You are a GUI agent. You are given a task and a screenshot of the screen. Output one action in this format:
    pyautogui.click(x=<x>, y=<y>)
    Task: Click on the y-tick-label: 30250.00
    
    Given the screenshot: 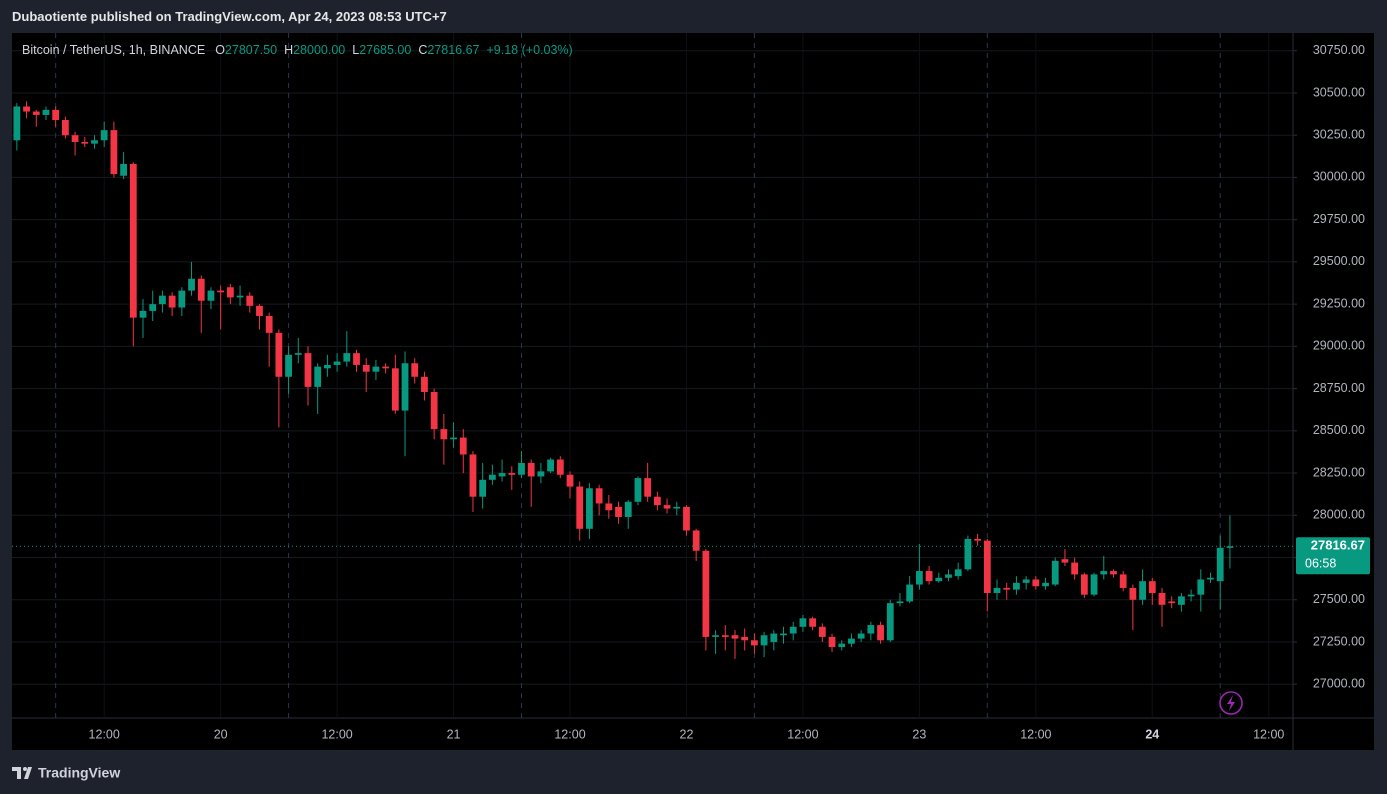 What is the action you would take?
    pyautogui.click(x=1339, y=134)
    